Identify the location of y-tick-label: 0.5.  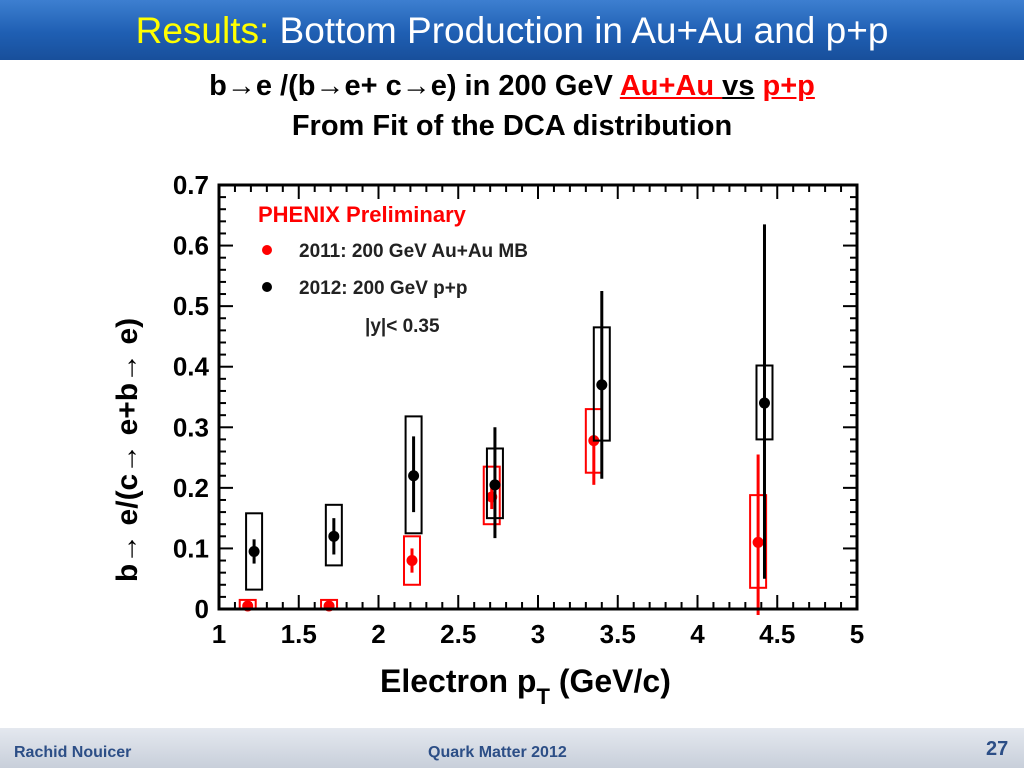
(191, 306).